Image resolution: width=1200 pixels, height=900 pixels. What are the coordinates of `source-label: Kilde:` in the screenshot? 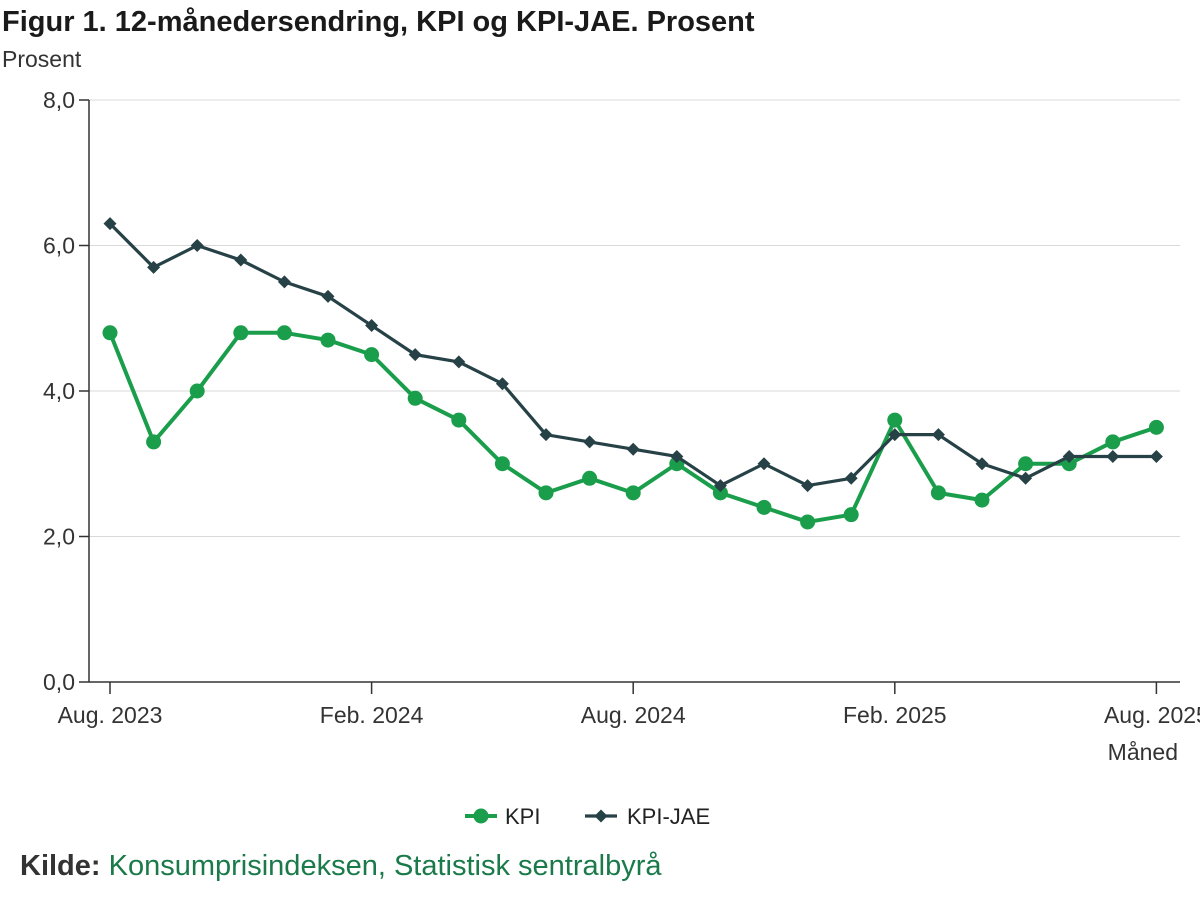 It's located at (60, 866).